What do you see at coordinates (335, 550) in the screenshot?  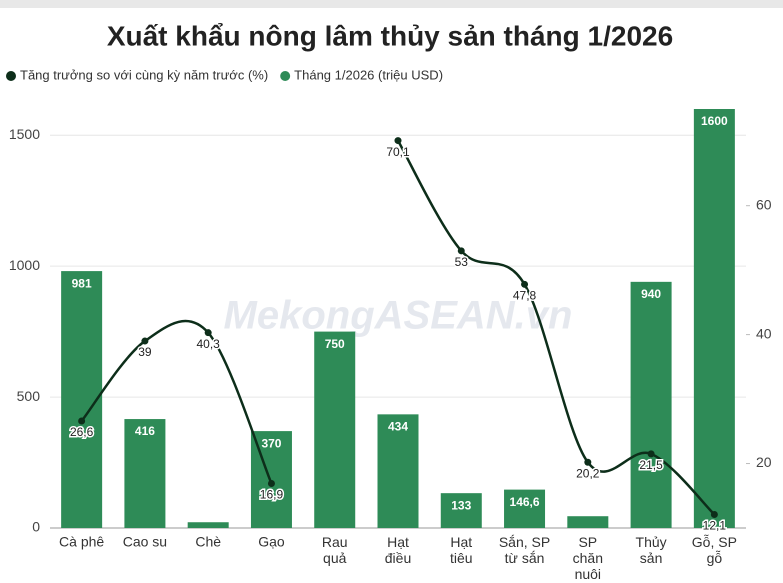 I see `x-tick-label: Rau quả` at bounding box center [335, 550].